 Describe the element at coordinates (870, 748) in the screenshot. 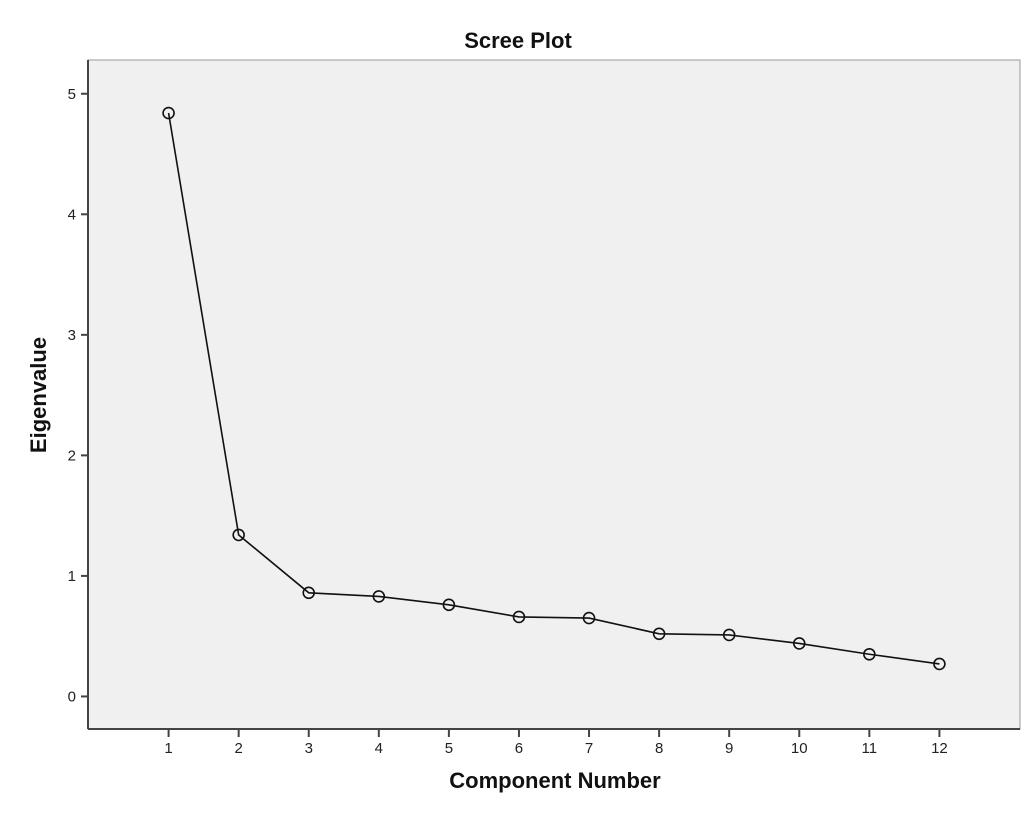

I see `x-tick-label: 11` at that location.